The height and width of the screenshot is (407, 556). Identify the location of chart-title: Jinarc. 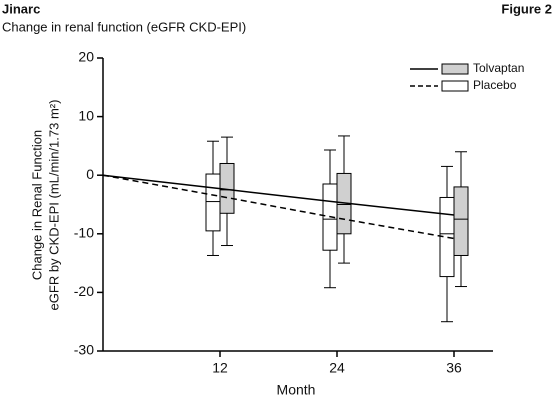
(21, 8).